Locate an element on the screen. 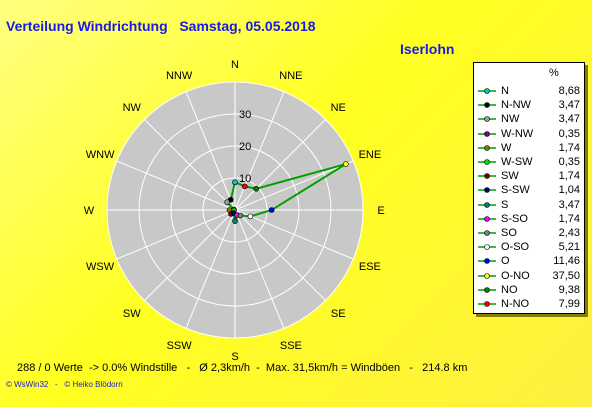 Image resolution: width=592 pixels, height=407 pixels. legend-item: SW 1,74 is located at coordinates (529, 176).